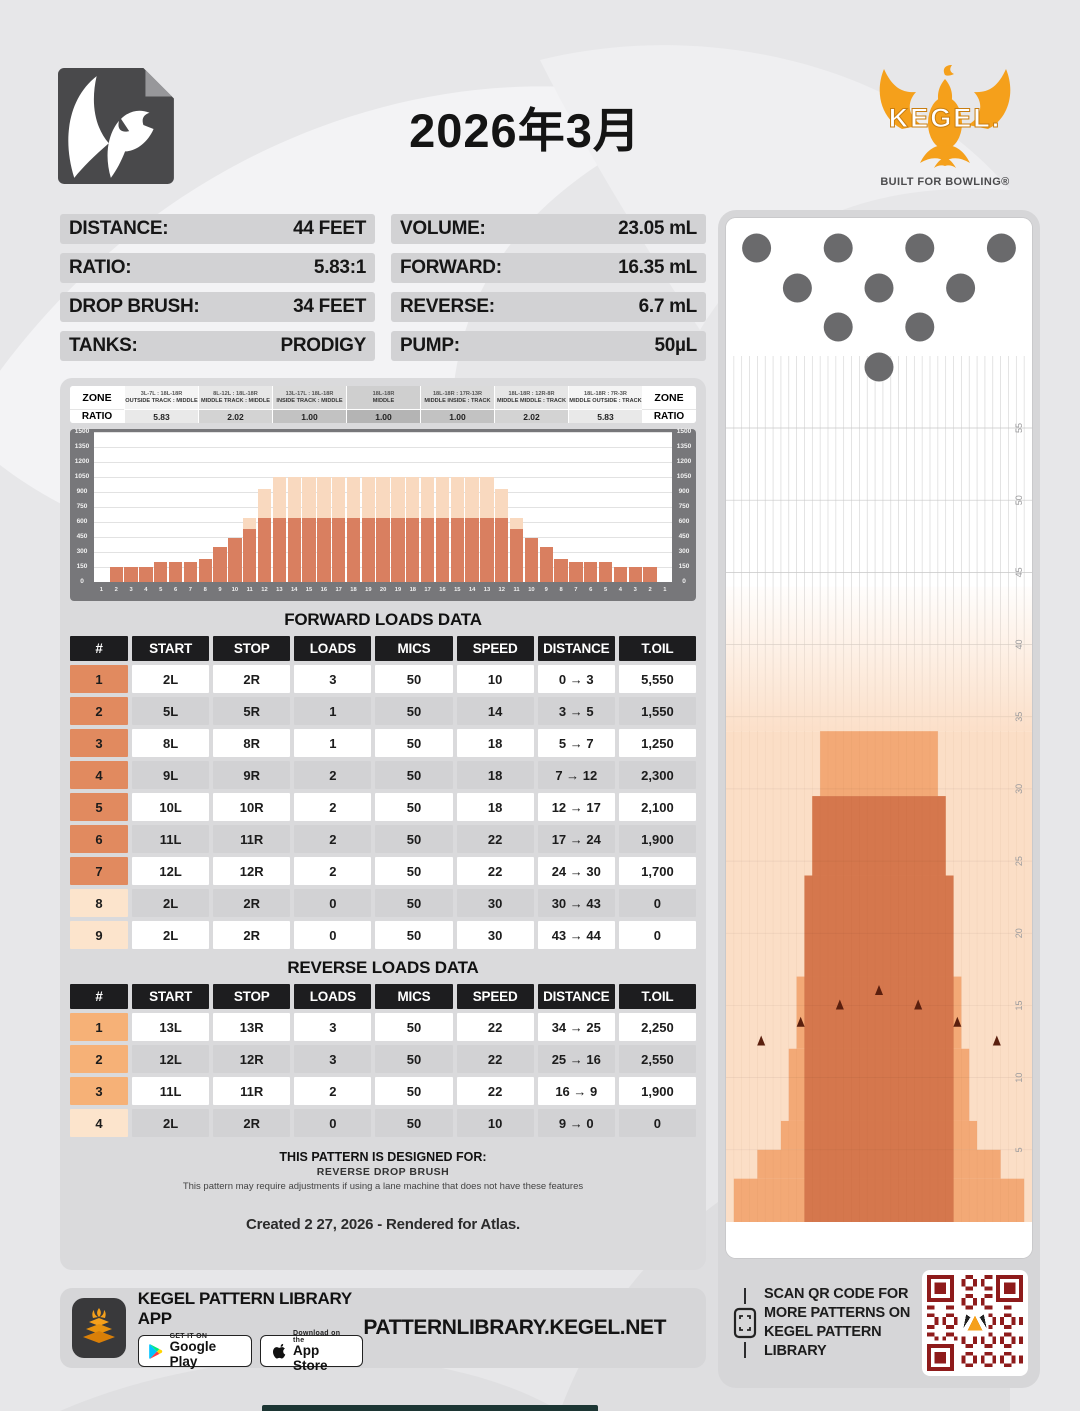 This screenshot has width=1080, height=1411. What do you see at coordinates (576, 743) in the screenshot?
I see `table-cell: 5 → 7` at bounding box center [576, 743].